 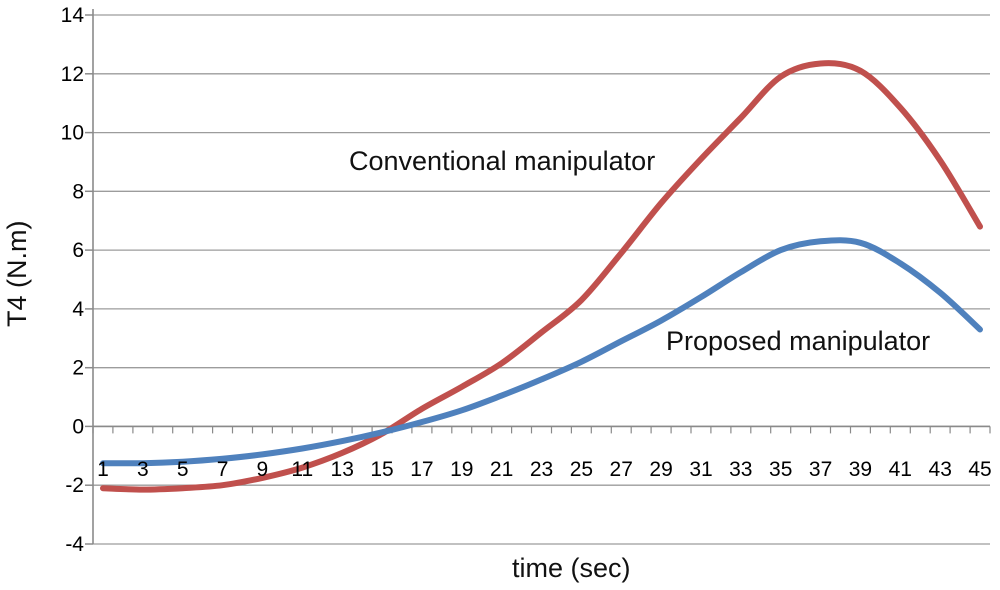 I want to click on y-tick-label-6: 6, so click(x=78, y=250).